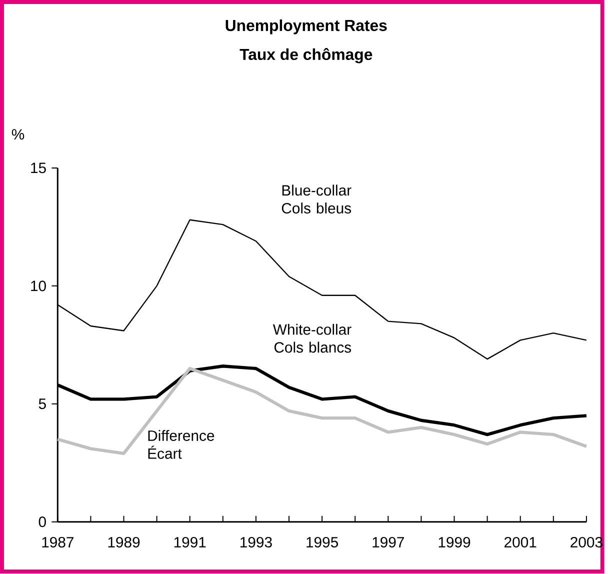 This screenshot has width=608, height=574. I want to click on x-tick-label: 2001, so click(520, 542).